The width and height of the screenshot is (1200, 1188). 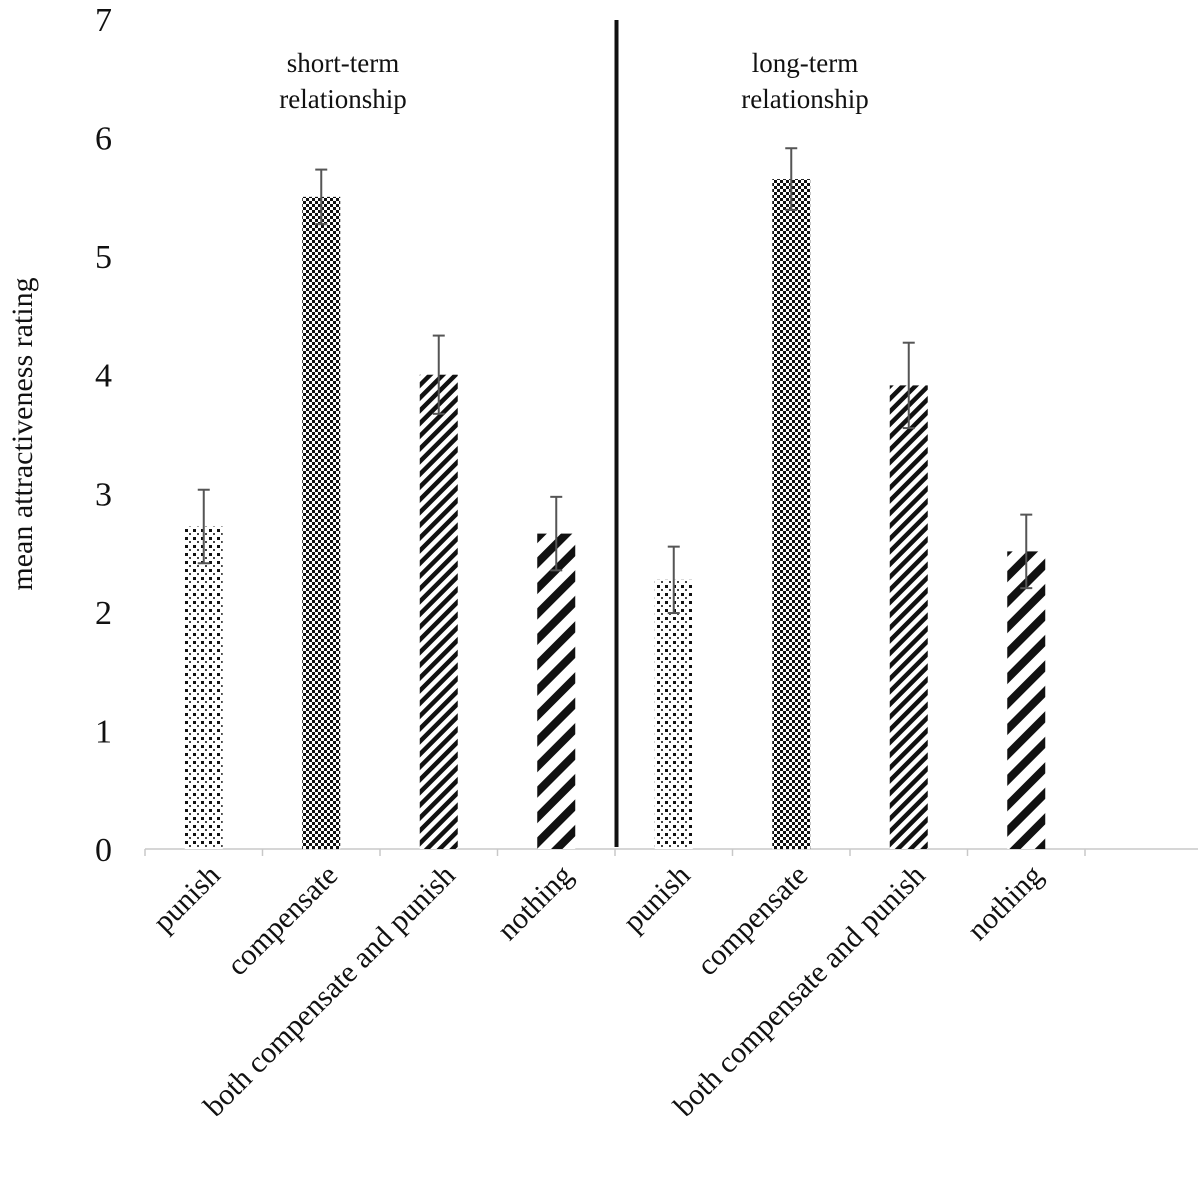 I want to click on bar-short-term-both-compensate-and-punish, so click(x=438, y=611).